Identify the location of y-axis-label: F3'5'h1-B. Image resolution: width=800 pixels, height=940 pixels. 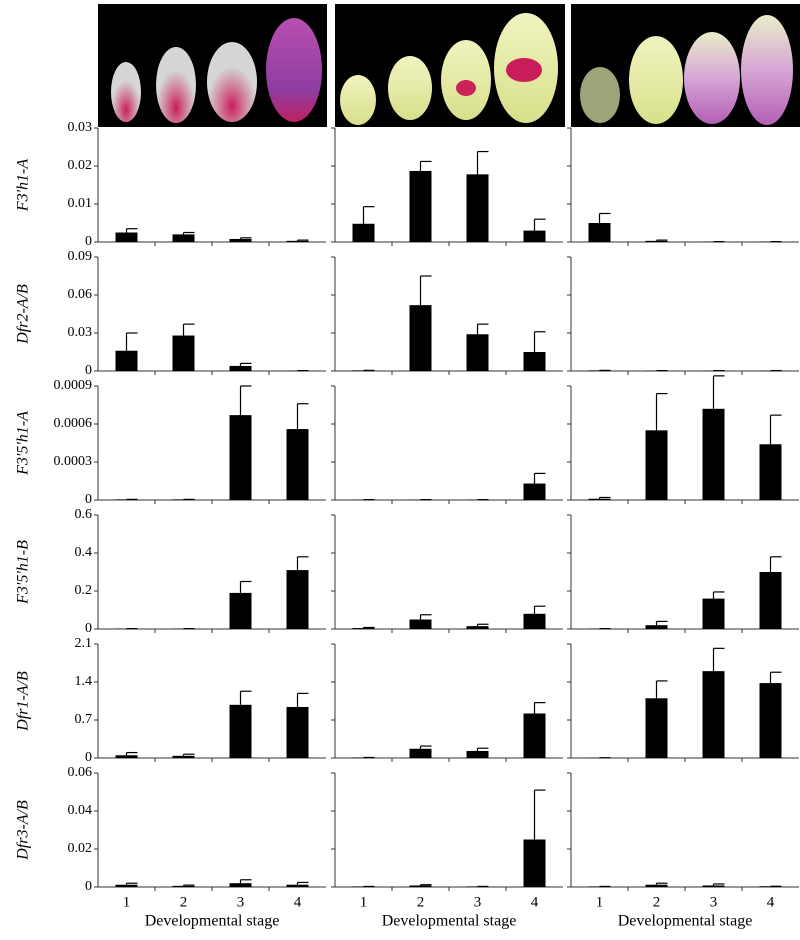
(23, 572).